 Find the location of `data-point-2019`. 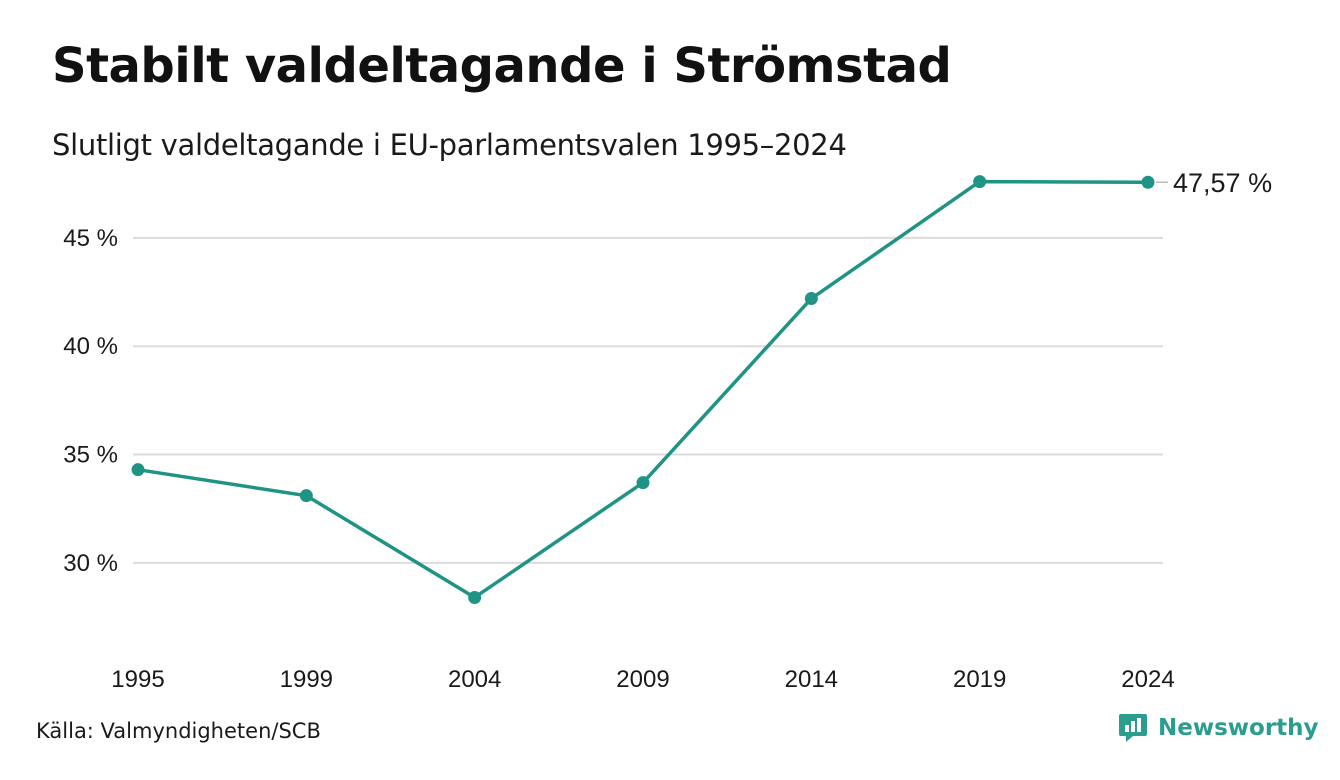

data-point-2019 is located at coordinates (980, 182).